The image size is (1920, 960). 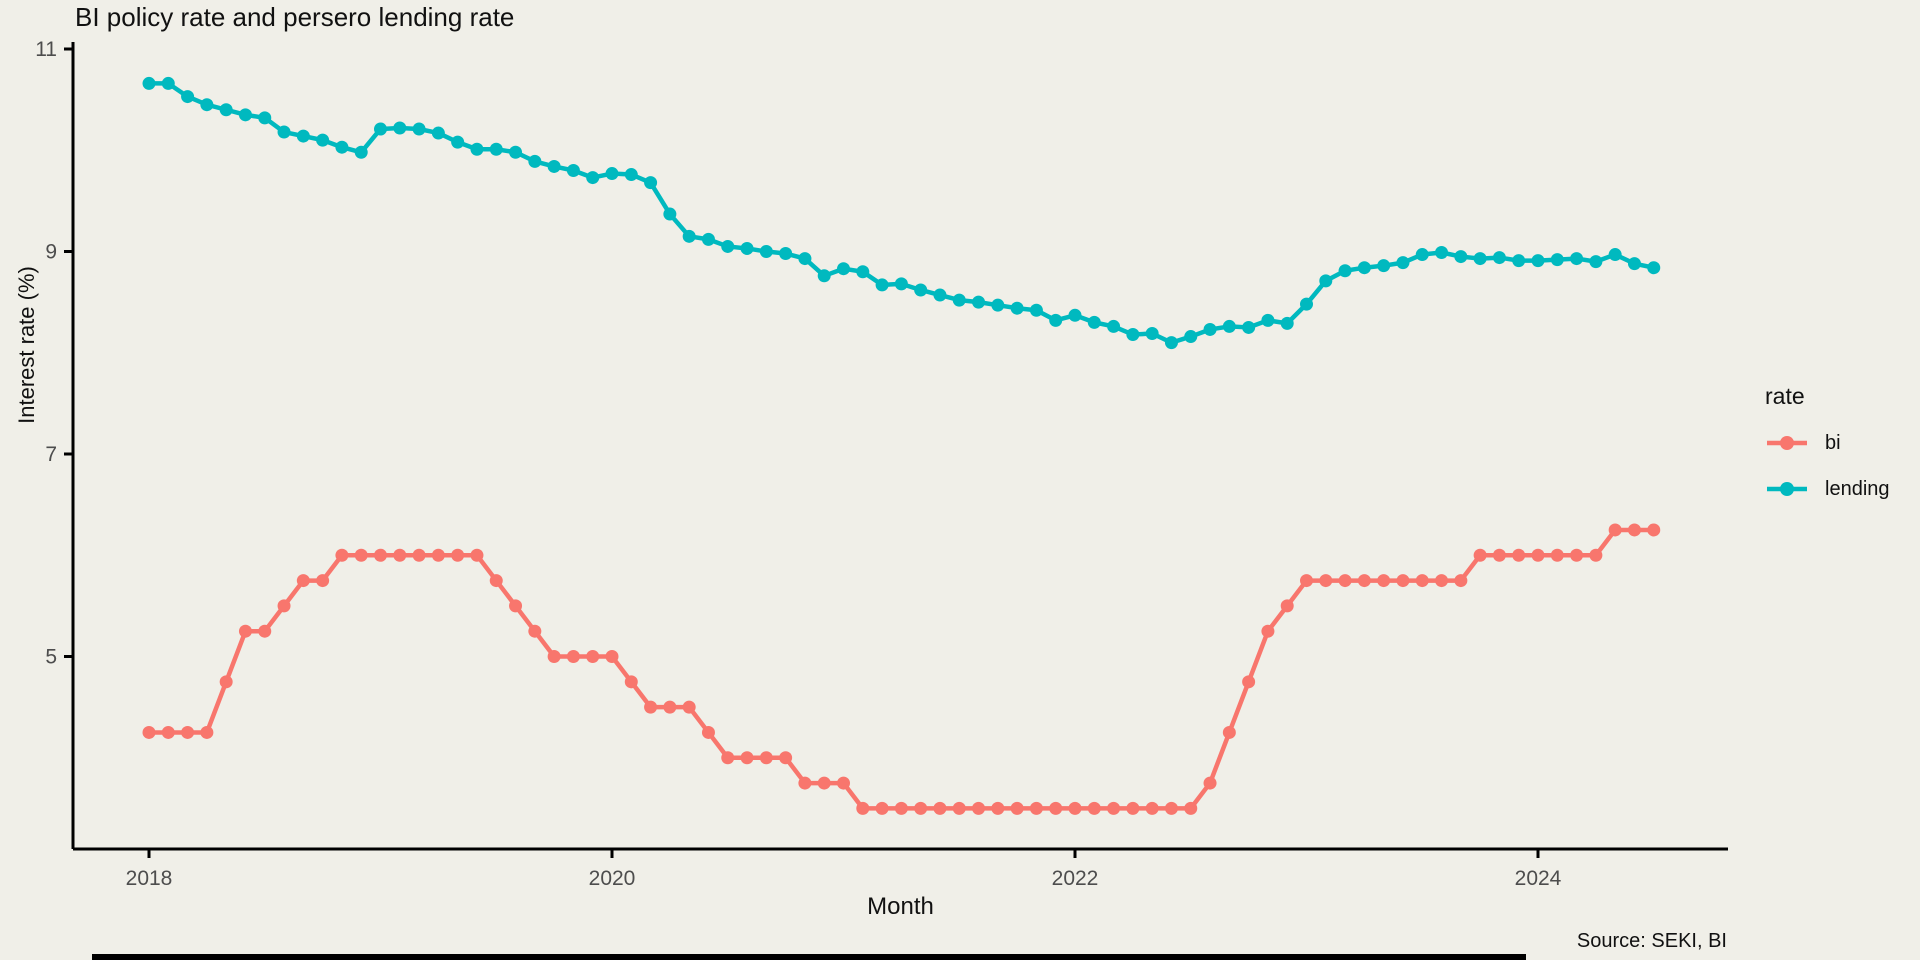 I want to click on chart-title: BI policy rate and persero lending rate, so click(x=295, y=17).